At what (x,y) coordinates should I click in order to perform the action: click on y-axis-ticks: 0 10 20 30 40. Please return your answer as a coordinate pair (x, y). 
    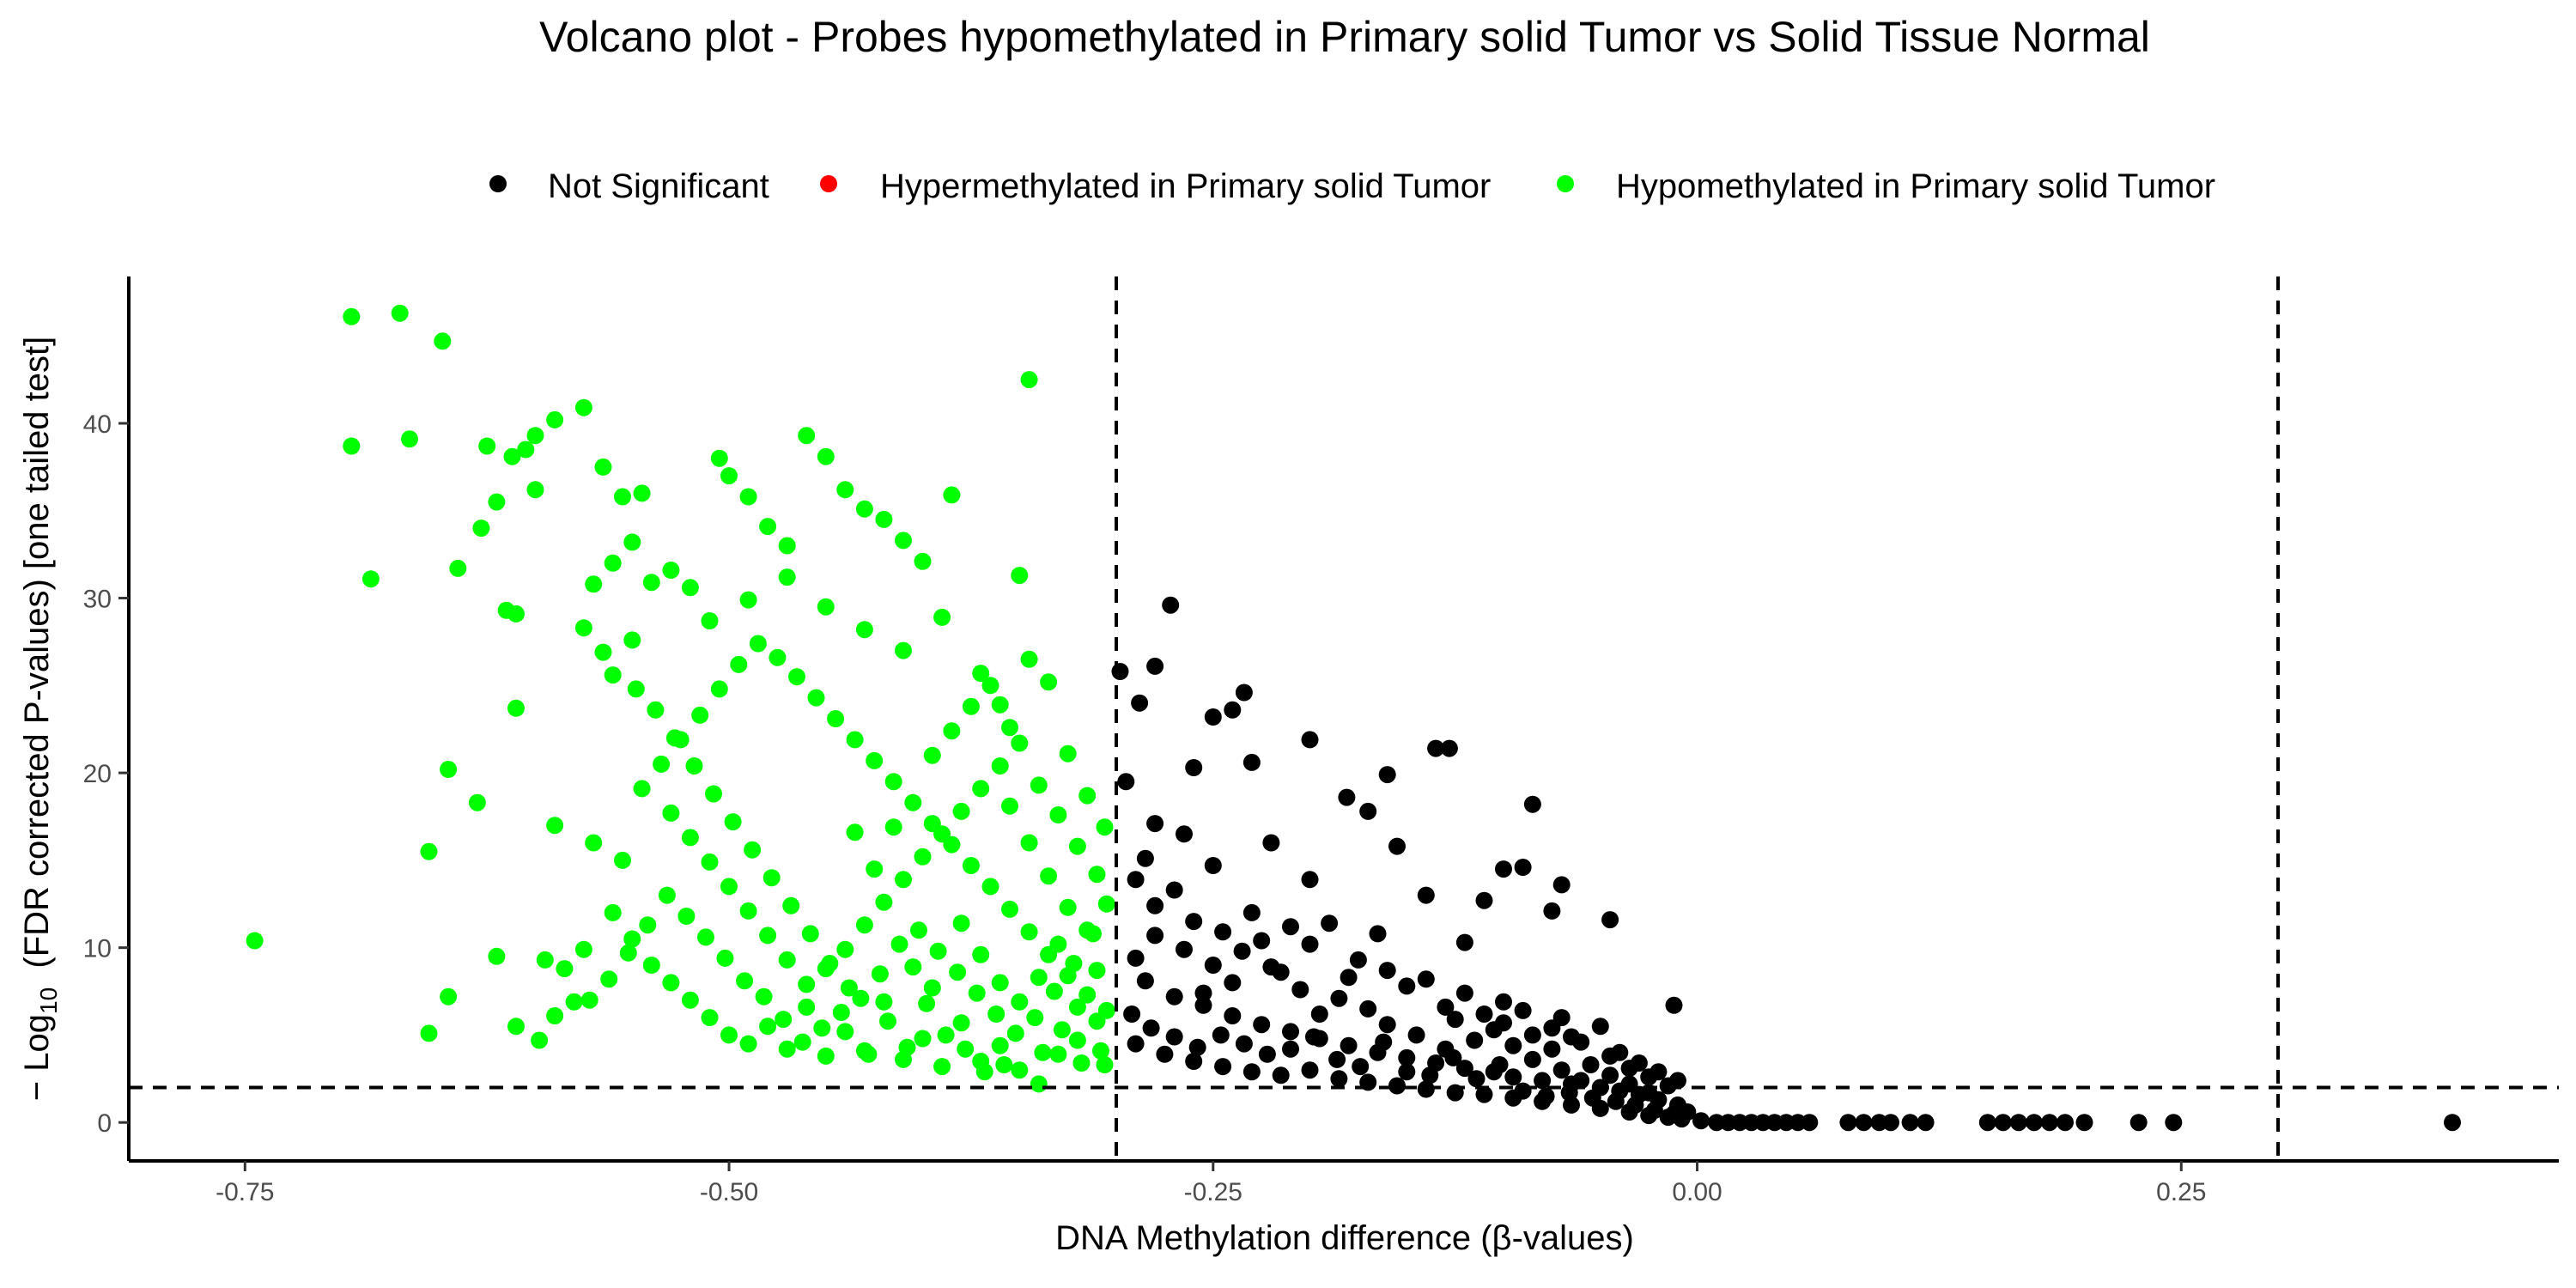
    Looking at the image, I should click on (106, 774).